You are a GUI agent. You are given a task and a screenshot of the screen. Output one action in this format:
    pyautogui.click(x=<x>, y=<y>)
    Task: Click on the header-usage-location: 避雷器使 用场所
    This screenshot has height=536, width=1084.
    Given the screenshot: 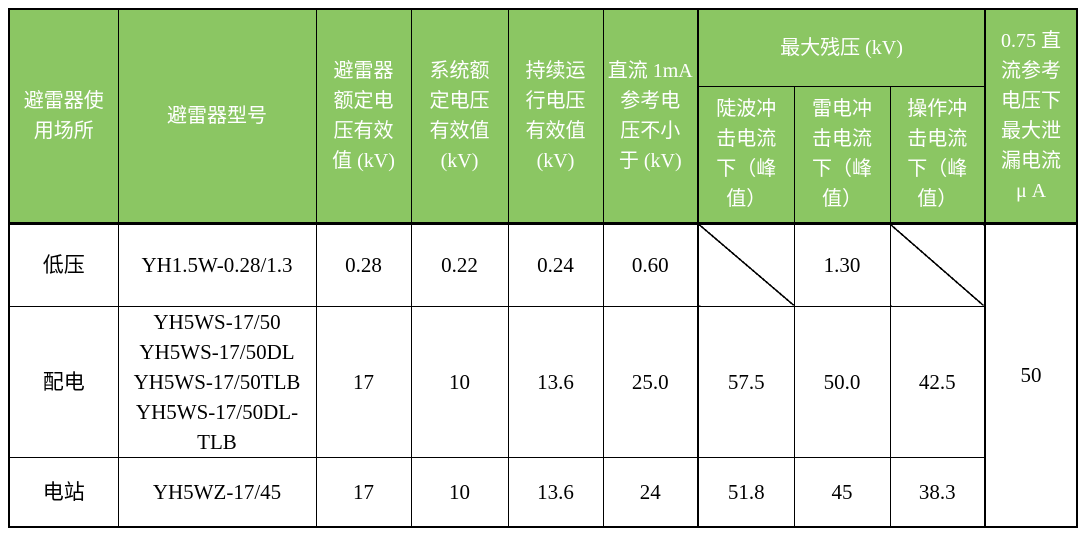 What is the action you would take?
    pyautogui.click(x=63, y=116)
    